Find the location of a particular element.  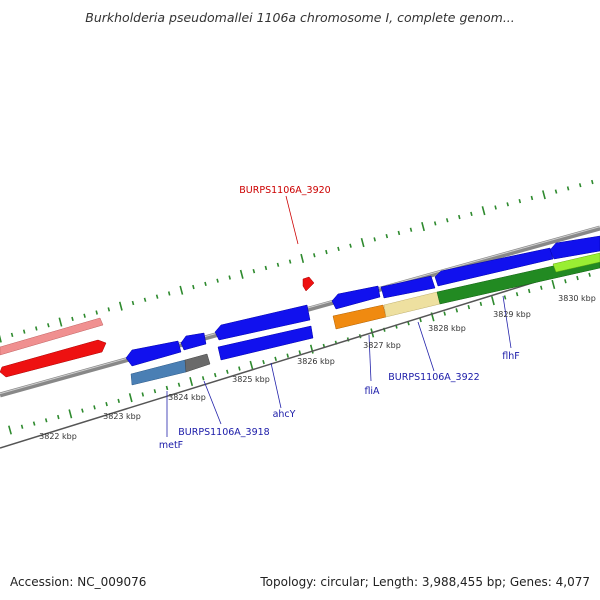

gene-label-BURPS1106A_3922: BURPS1106A_3922 is located at coordinates (433, 377).